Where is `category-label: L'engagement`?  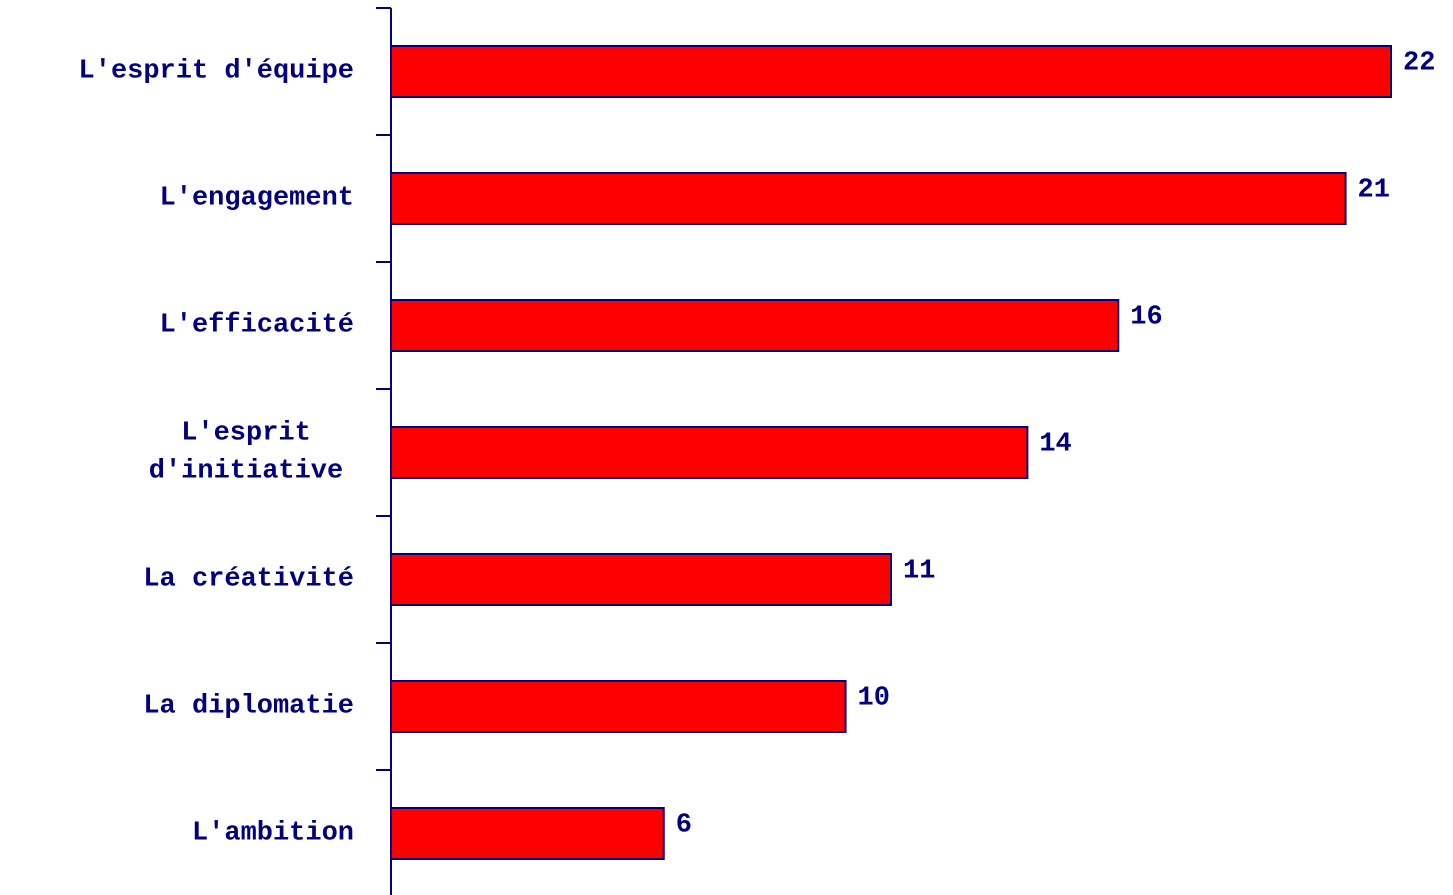
category-label: L'engagement is located at coordinates (257, 199).